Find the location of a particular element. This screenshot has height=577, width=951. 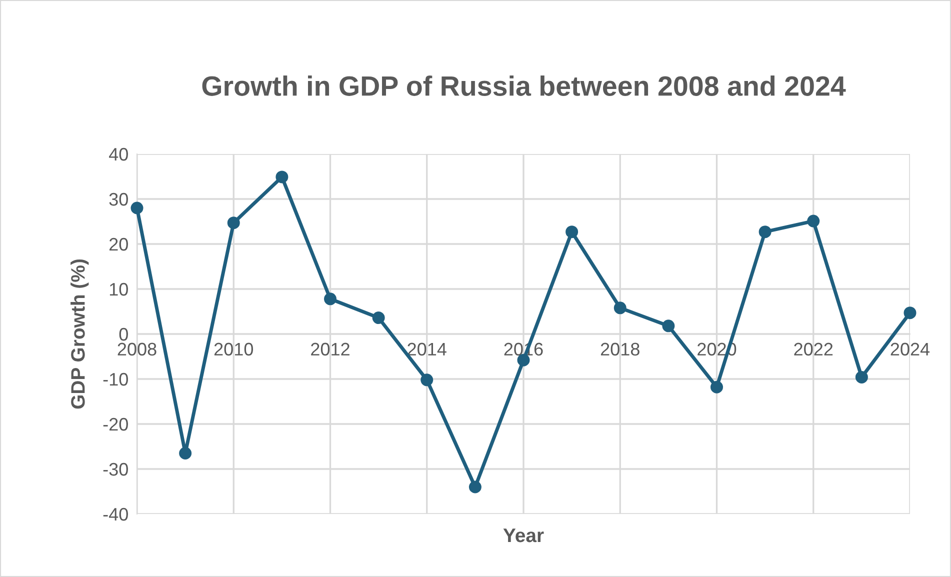

x-tick-label: 2010 is located at coordinates (234, 349).